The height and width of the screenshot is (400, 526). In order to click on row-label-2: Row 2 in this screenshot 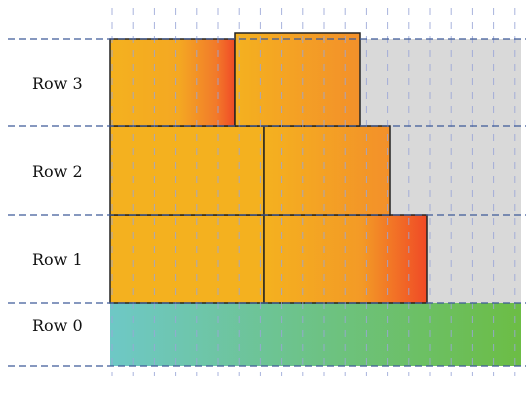, I will do `click(57, 171)`.